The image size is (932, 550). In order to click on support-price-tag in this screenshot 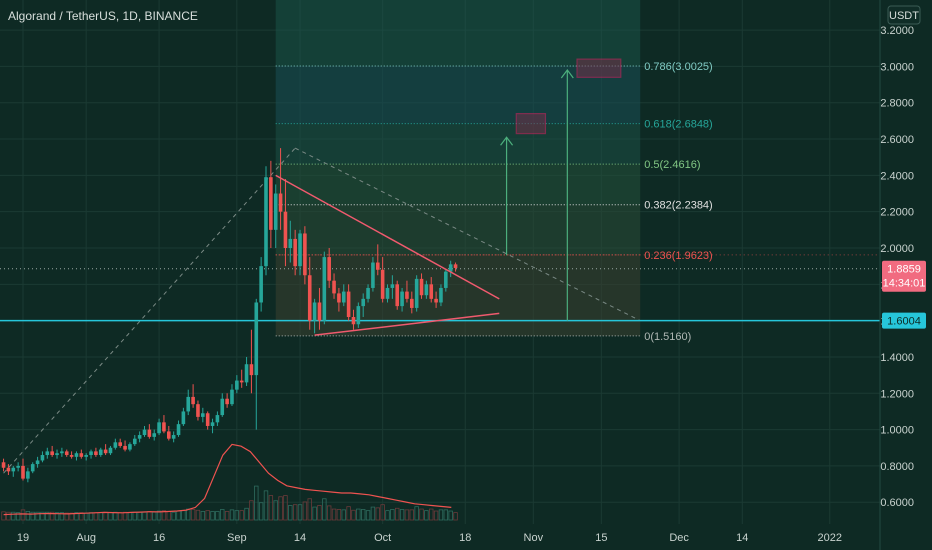, I will do `click(904, 320)`.